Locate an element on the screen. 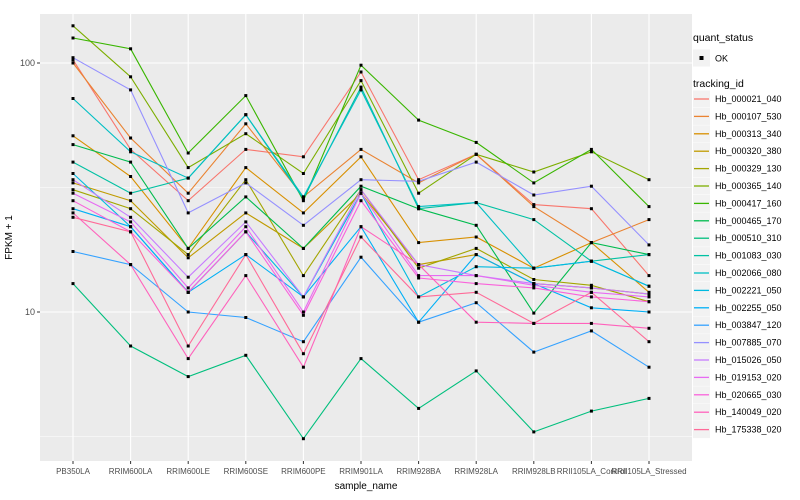 The height and width of the screenshot is (500, 800). ok-point-icon is located at coordinates (701, 58).